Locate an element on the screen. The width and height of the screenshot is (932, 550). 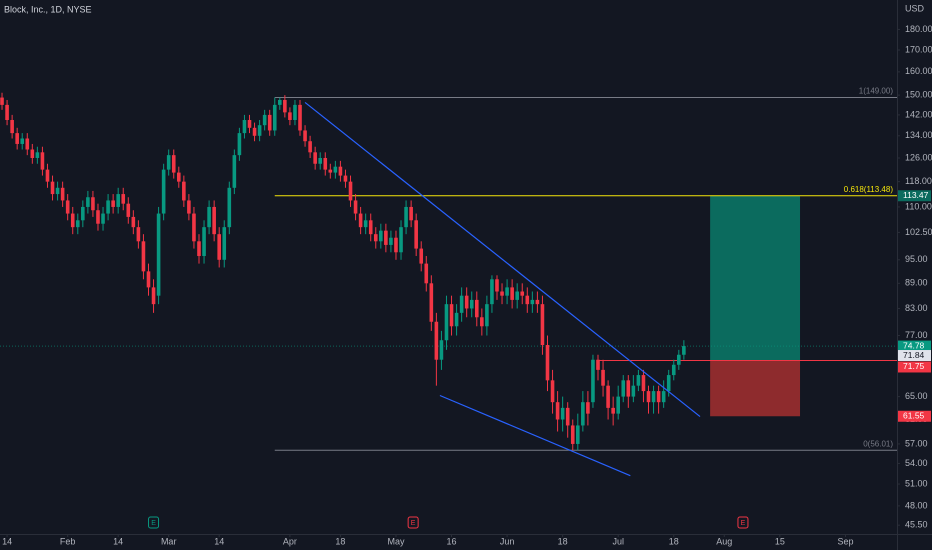
x-tick-label: May is located at coordinates (396, 541).